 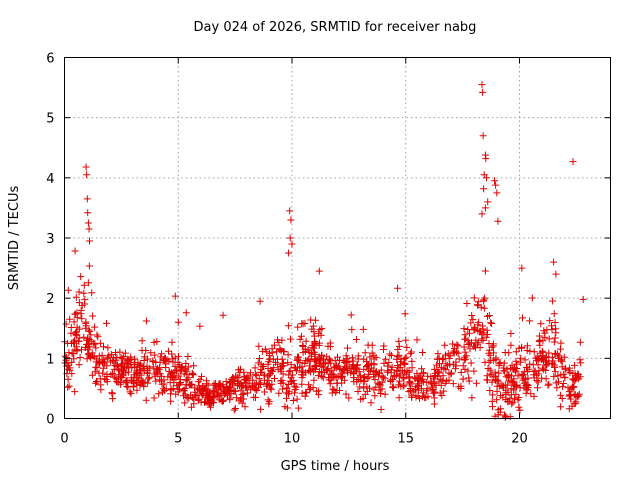 What do you see at coordinates (50, 59) in the screenshot?
I see `y-tick-label: 6` at bounding box center [50, 59].